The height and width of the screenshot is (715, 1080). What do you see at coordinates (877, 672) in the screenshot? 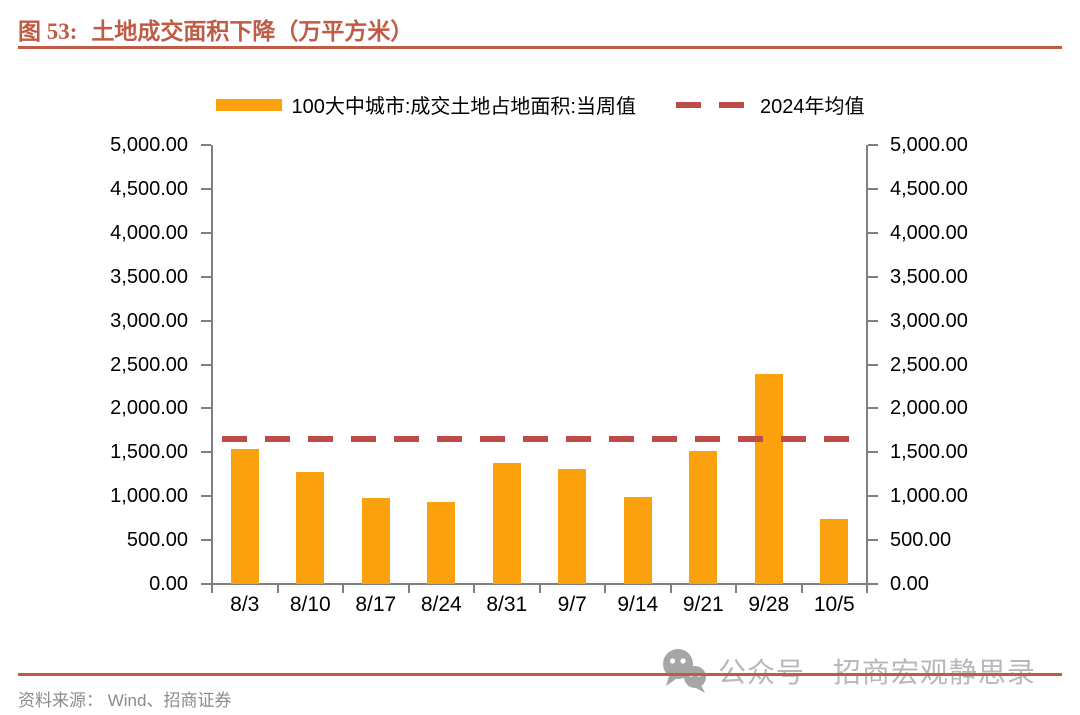
I see `watermark-text: 公众号 · 招商宏观静思录` at bounding box center [877, 672].